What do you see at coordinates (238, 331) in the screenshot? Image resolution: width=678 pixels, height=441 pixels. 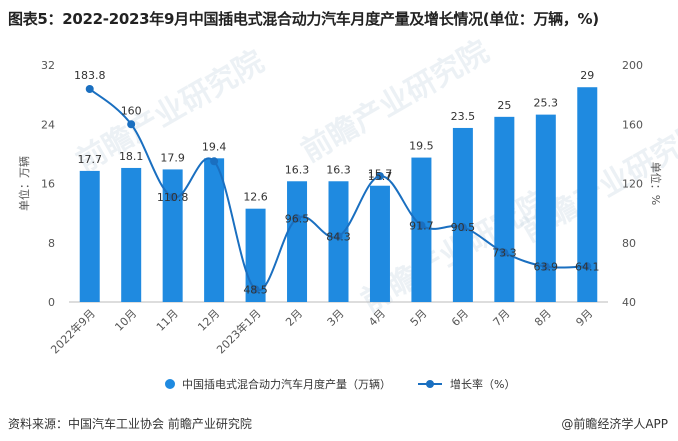 I see `x-tick-label: 2023年1月` at bounding box center [238, 331].